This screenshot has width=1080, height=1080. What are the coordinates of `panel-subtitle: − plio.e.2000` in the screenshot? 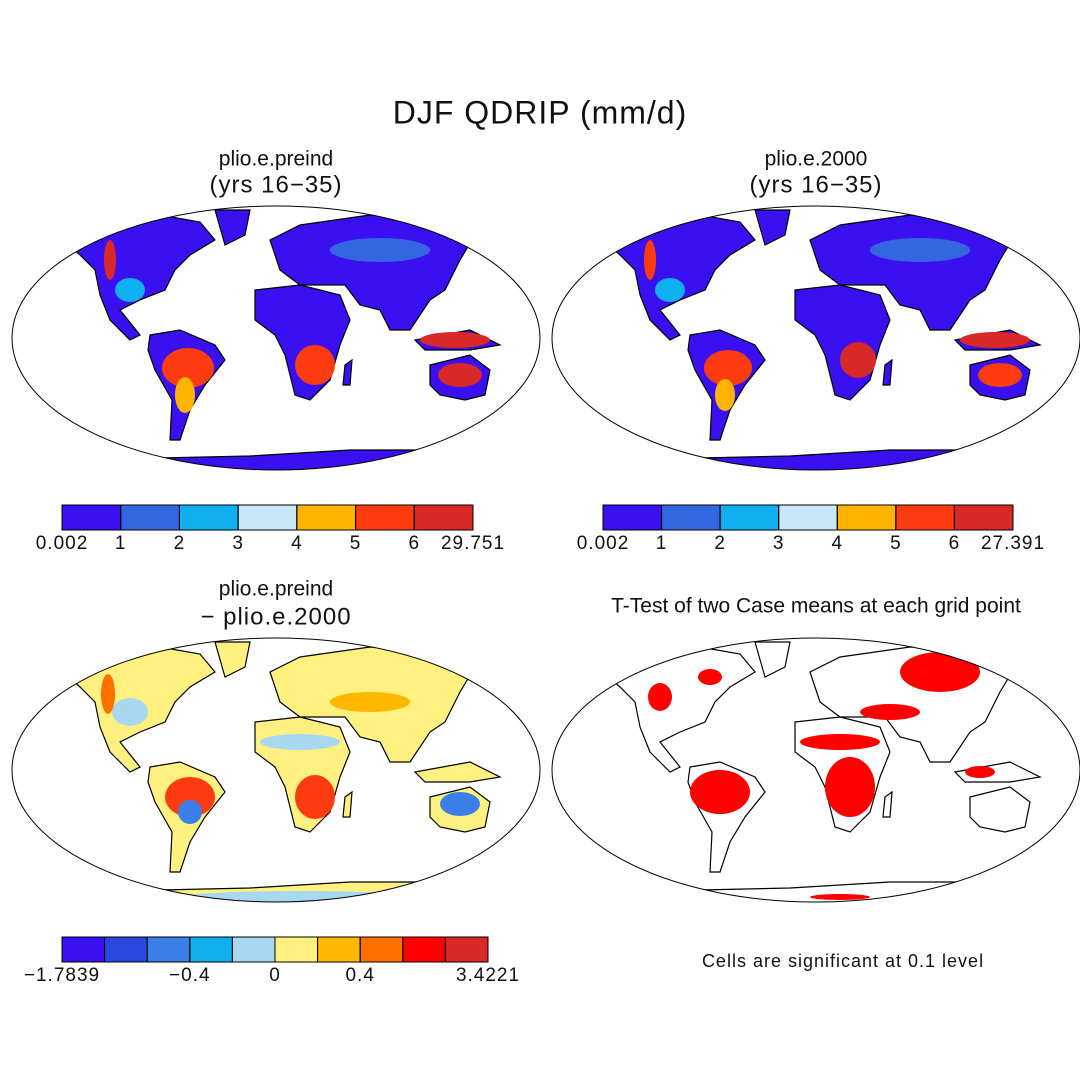 It's located at (275, 616).